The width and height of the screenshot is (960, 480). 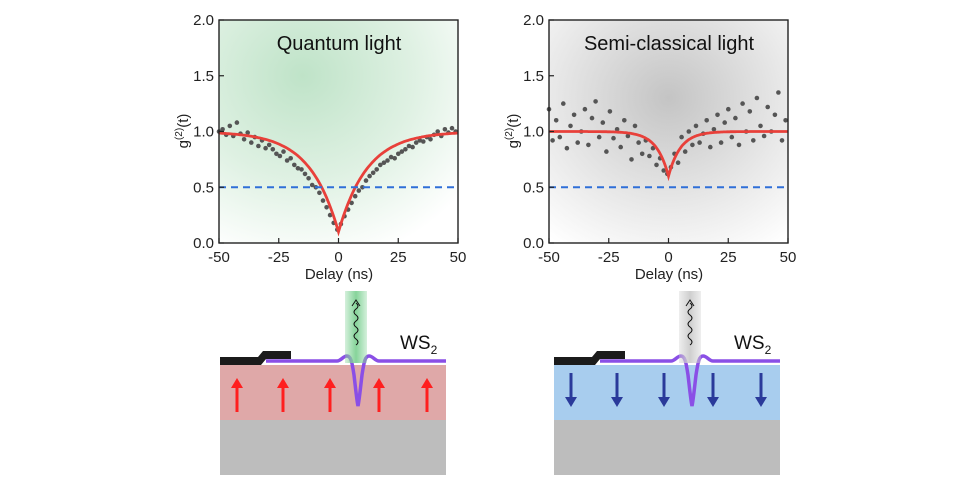 I want to click on photon-arrowhead-icon, so click(x=690, y=303).